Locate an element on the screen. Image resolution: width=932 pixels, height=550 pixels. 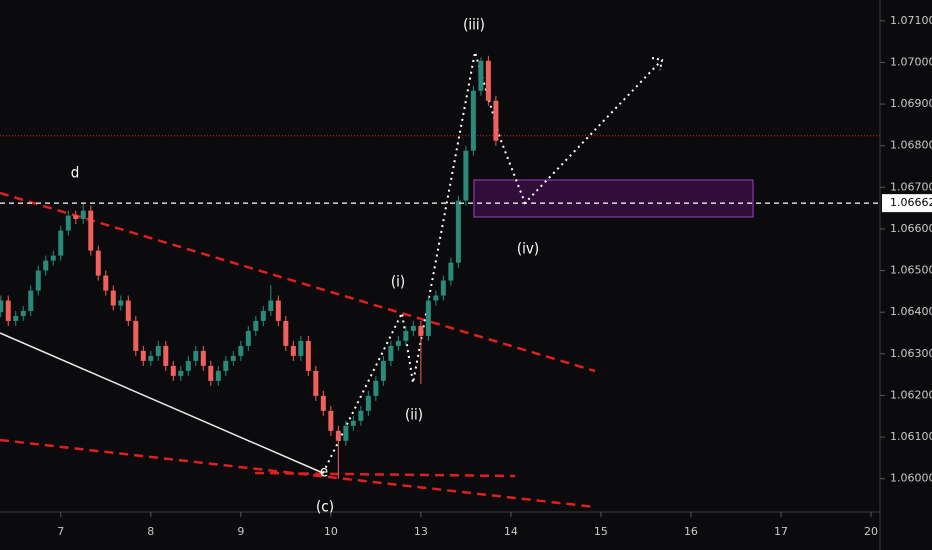
y-tick-label: 1.06100 is located at coordinates (911, 436).